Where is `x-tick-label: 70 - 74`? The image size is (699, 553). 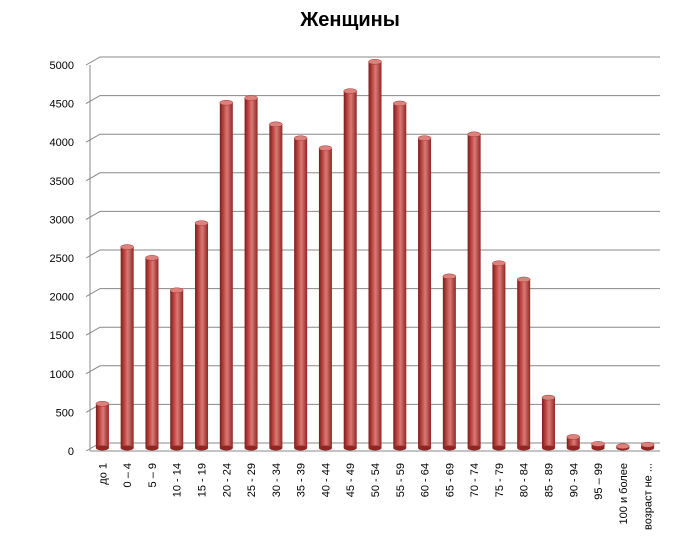 x-tick-label: 70 - 74 is located at coordinates (475, 480).